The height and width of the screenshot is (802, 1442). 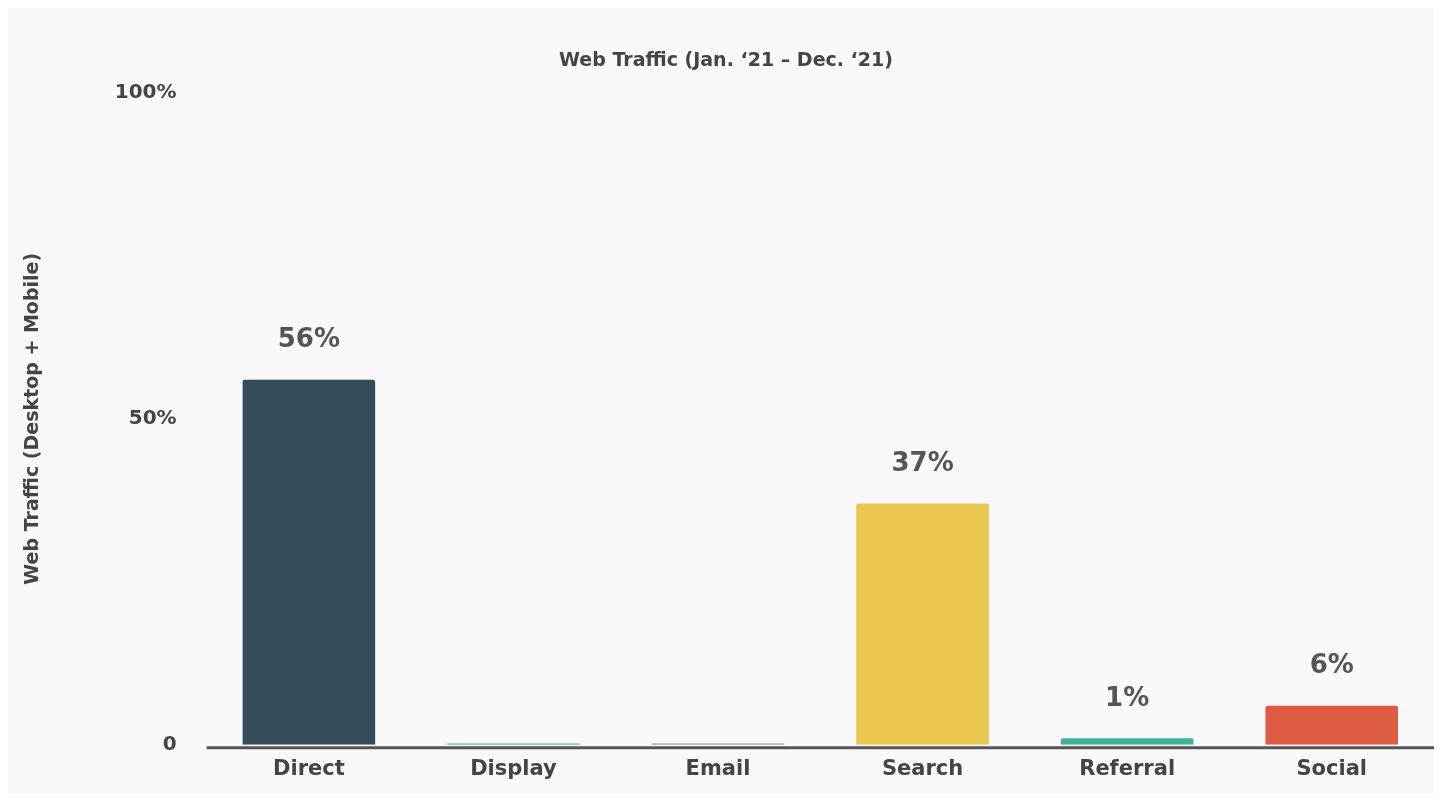 I want to click on data-label: 6%, so click(x=1331, y=664).